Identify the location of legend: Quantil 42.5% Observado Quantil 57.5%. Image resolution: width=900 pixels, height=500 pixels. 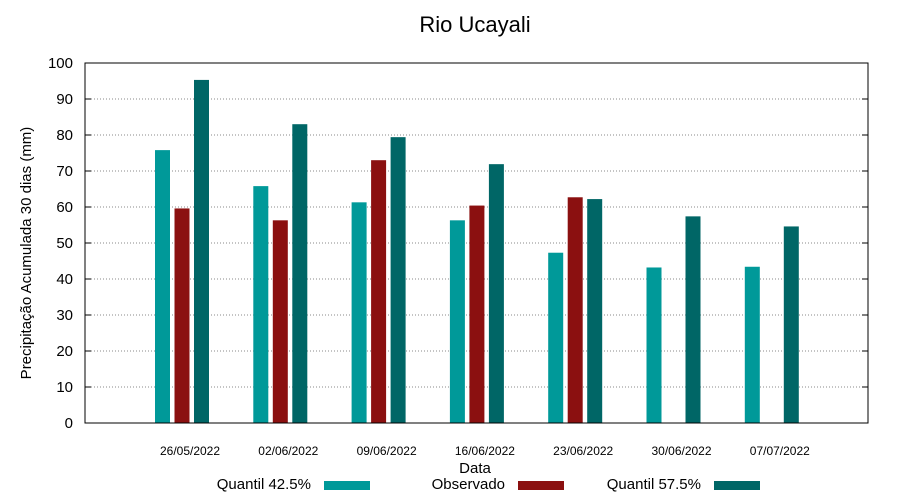
(488, 484).